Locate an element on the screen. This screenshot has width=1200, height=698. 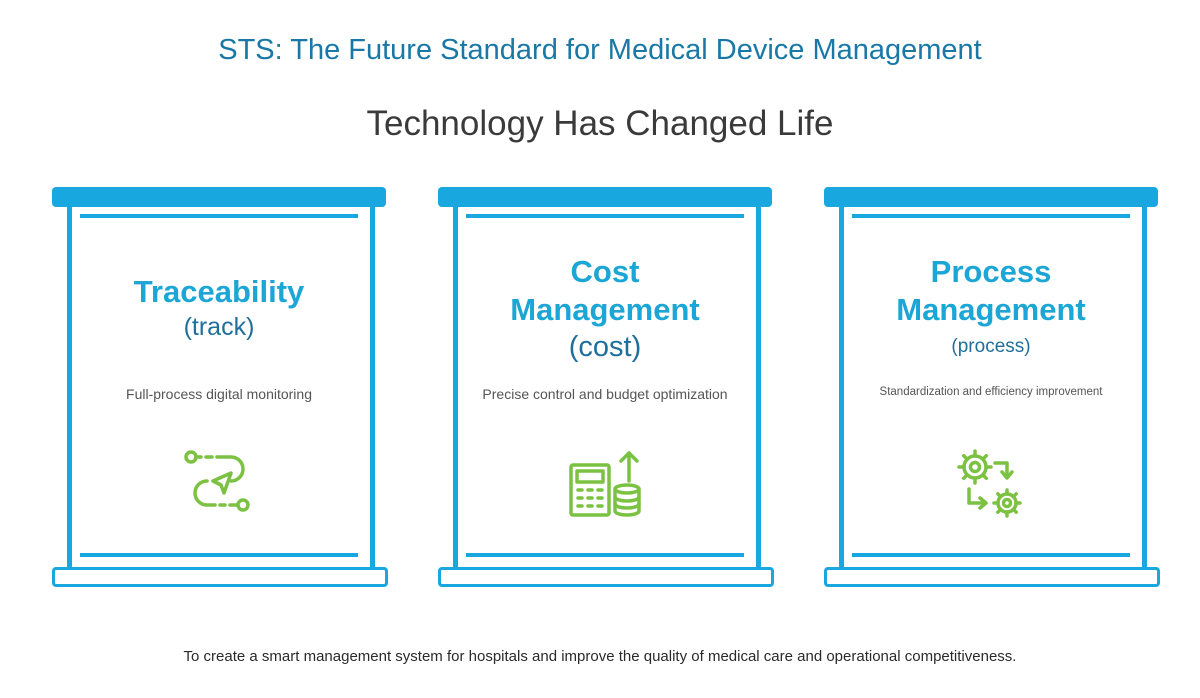
card-subheading: (track) is located at coordinates (219, 327).